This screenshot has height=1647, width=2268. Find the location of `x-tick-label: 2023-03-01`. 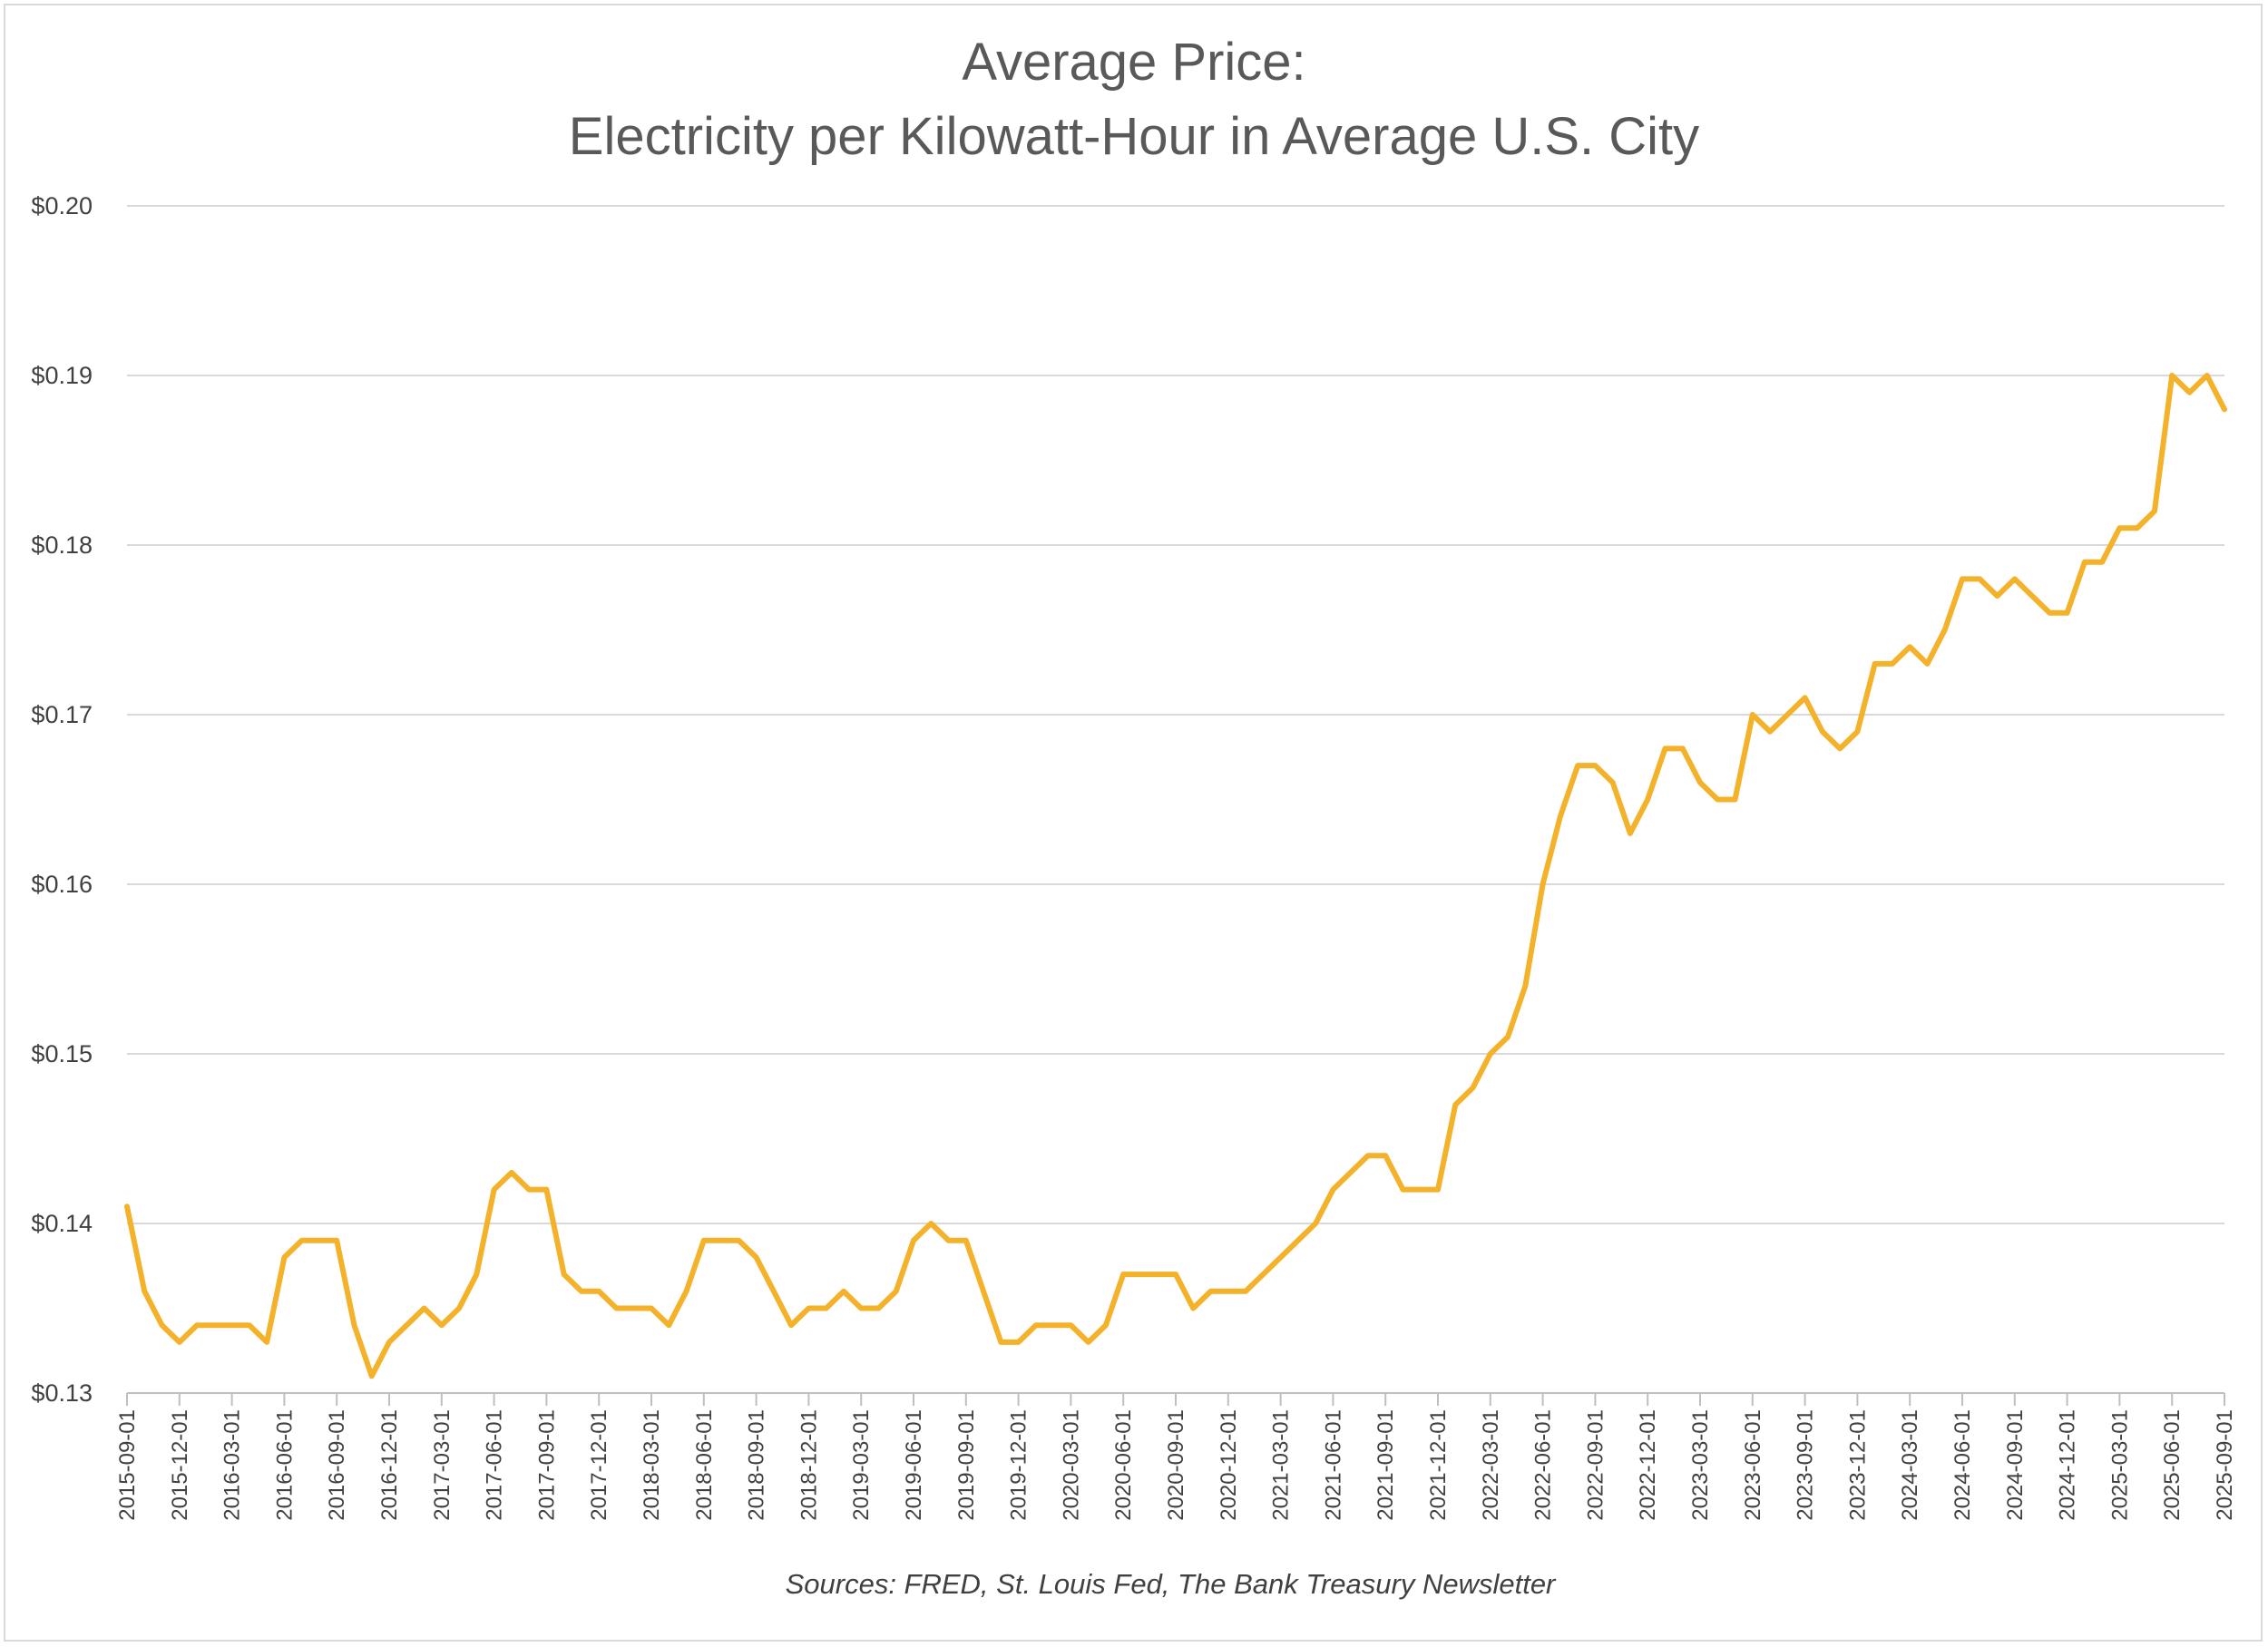

x-tick-label: 2023-03-01 is located at coordinates (1701, 1465).